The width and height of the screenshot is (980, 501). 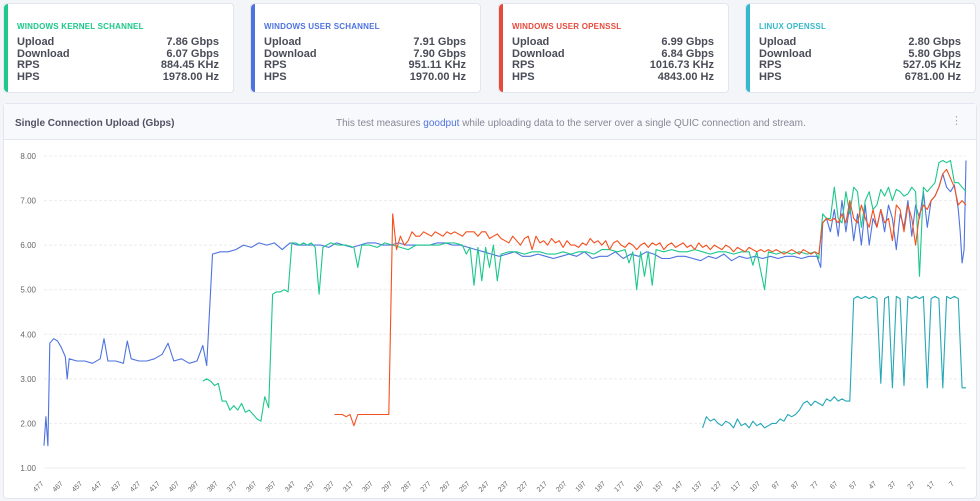 What do you see at coordinates (406, 486) in the screenshot?
I see `x-tick-label: 287` at bounding box center [406, 486].